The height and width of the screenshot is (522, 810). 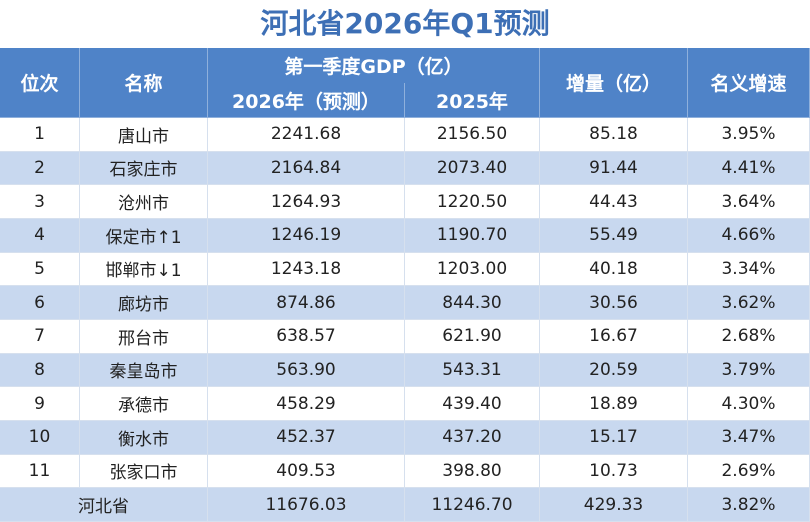 I want to click on table-cell: 10, so click(x=40, y=438).